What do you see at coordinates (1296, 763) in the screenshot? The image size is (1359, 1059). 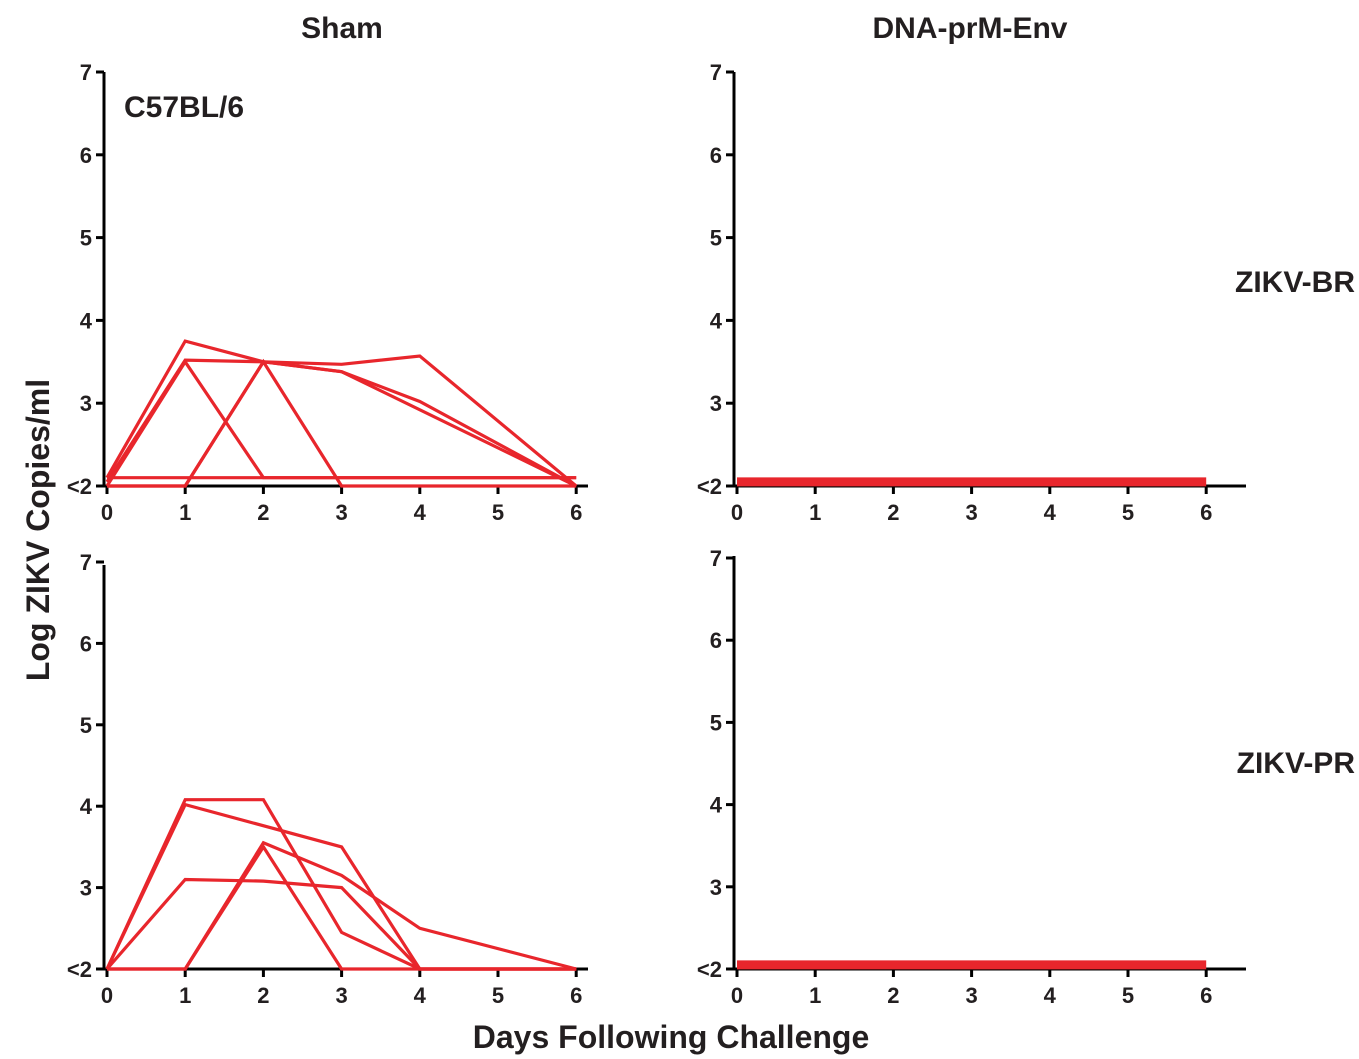 I see `row-label-zikv-pr: ZIKV-PR` at bounding box center [1296, 763].